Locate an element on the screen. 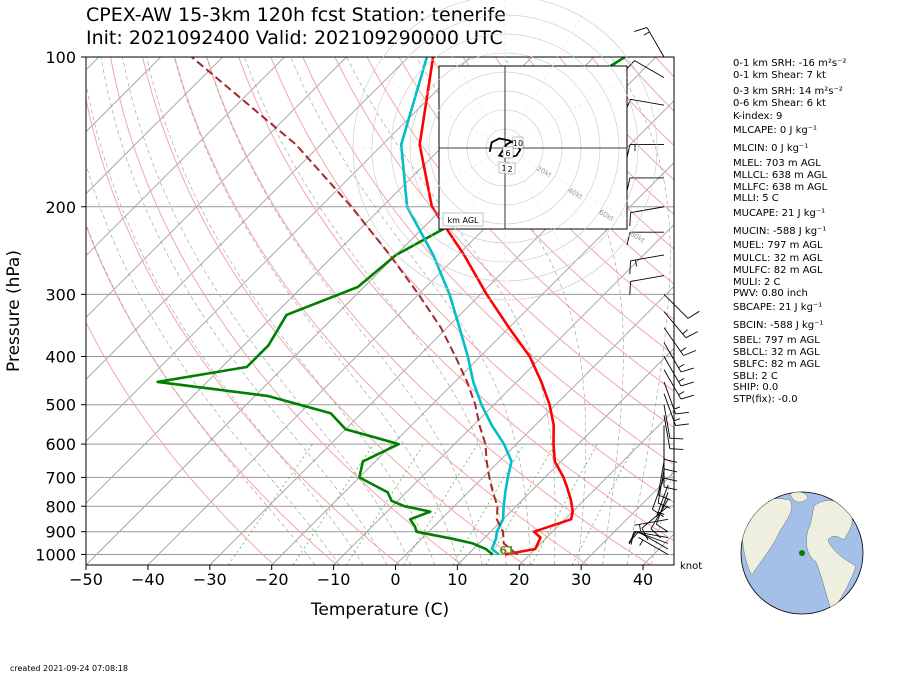 The width and height of the screenshot is (906, 675). index-line: SHIP: 0.0 is located at coordinates (756, 387).